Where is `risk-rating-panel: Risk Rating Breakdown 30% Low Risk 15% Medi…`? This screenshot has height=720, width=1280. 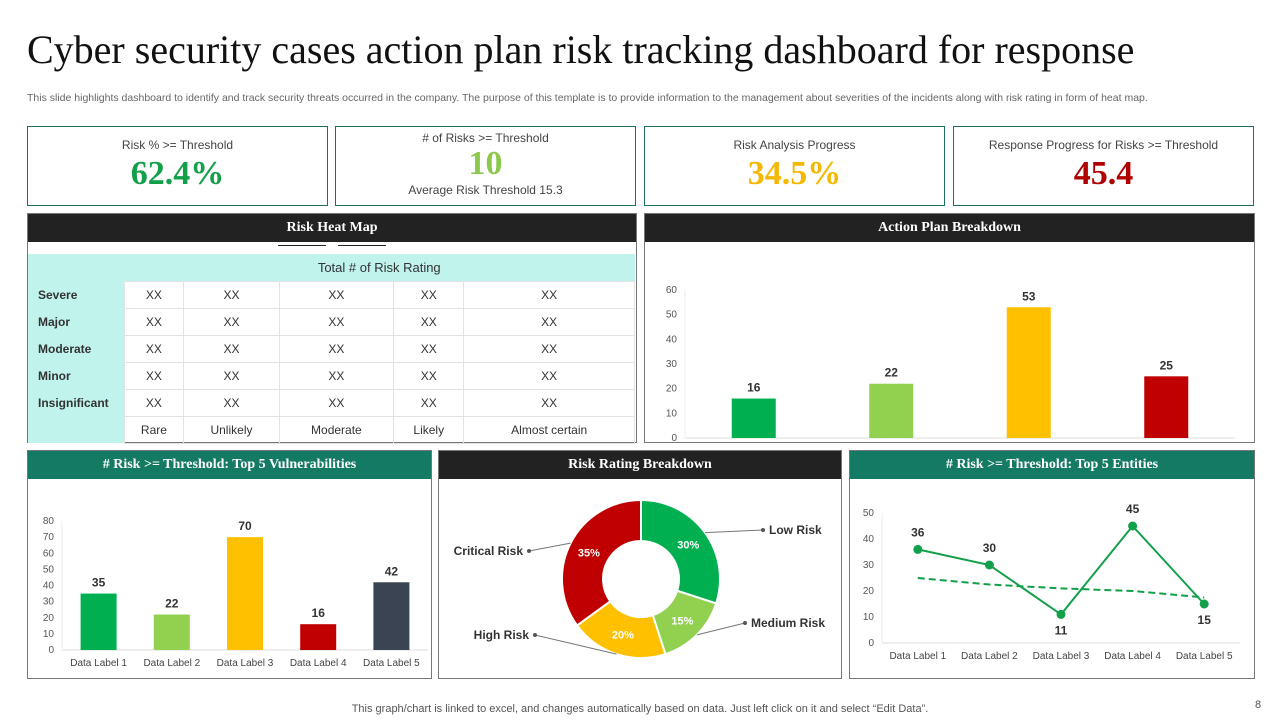
risk-rating-panel: Risk Rating Breakdown 30% Low Risk 15% Medi… is located at coordinates (640, 564).